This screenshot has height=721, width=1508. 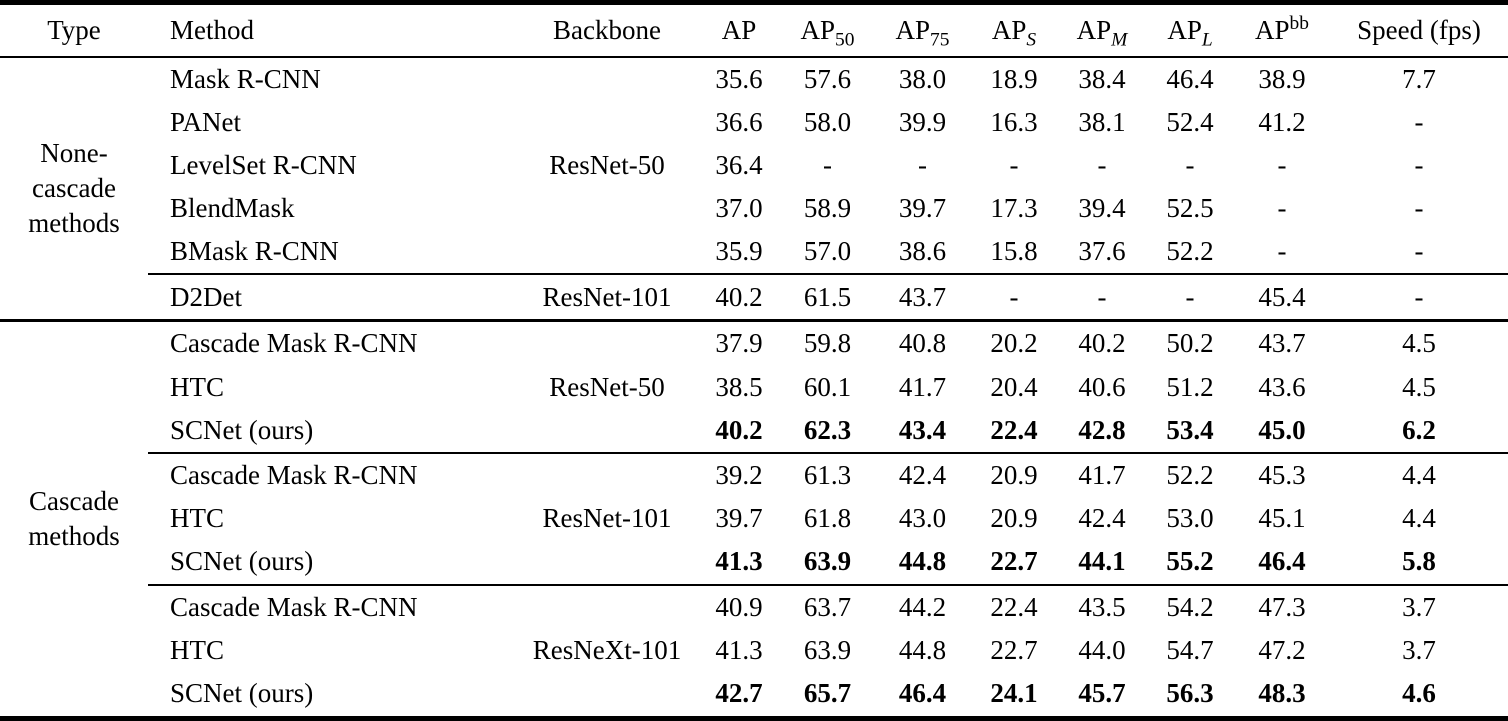 What do you see at coordinates (1282, 297) in the screenshot?
I see `metric-cell: 45.4` at bounding box center [1282, 297].